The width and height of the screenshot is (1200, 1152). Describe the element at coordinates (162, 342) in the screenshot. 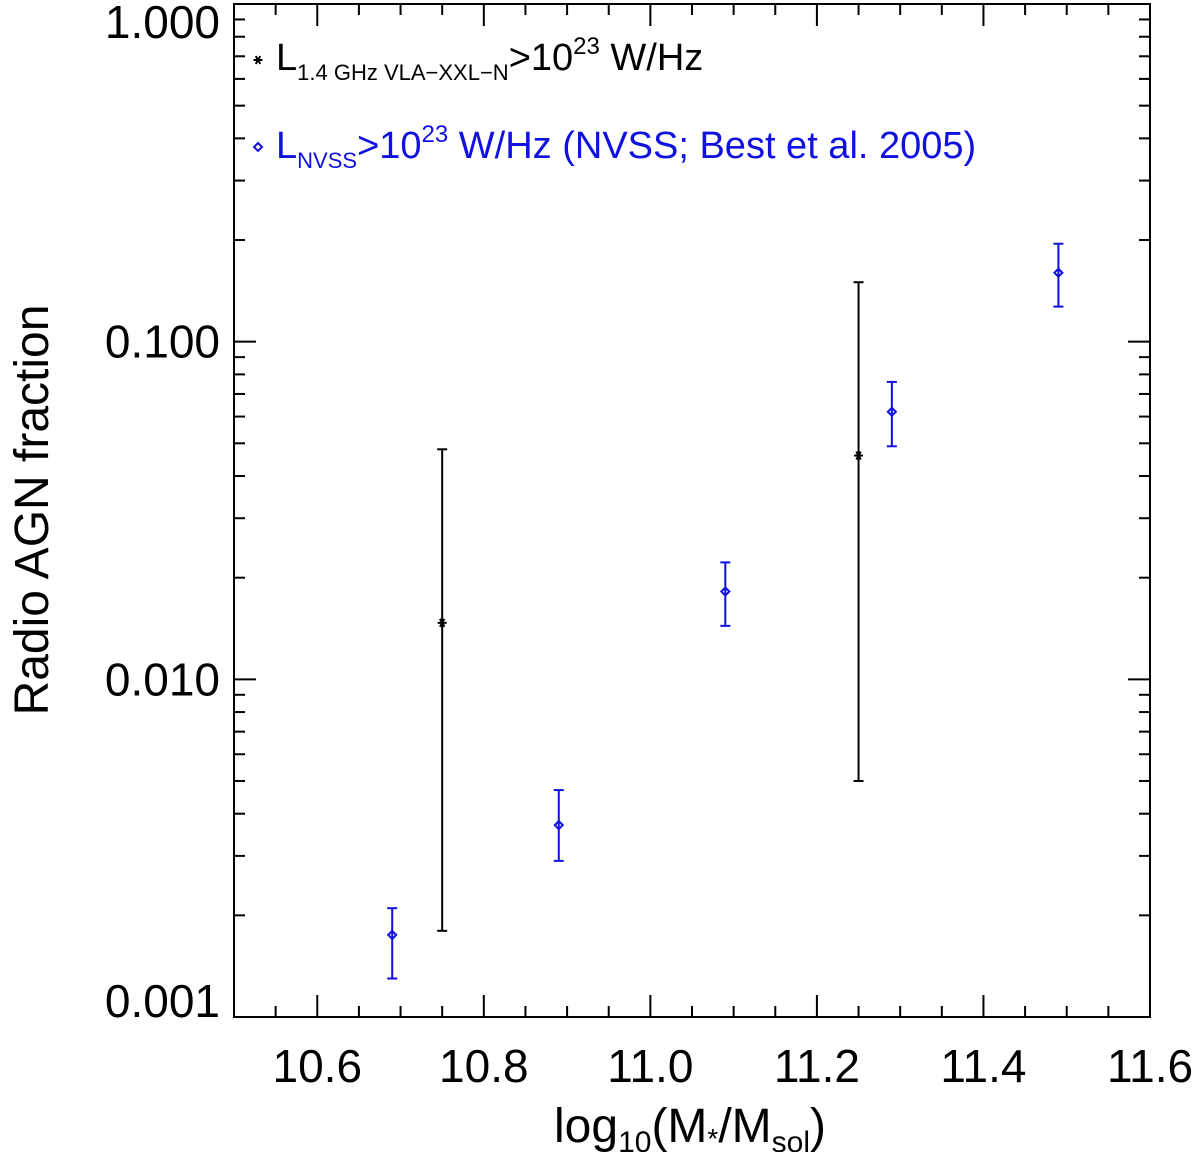

I see `y-tick-label: 0.100` at that location.